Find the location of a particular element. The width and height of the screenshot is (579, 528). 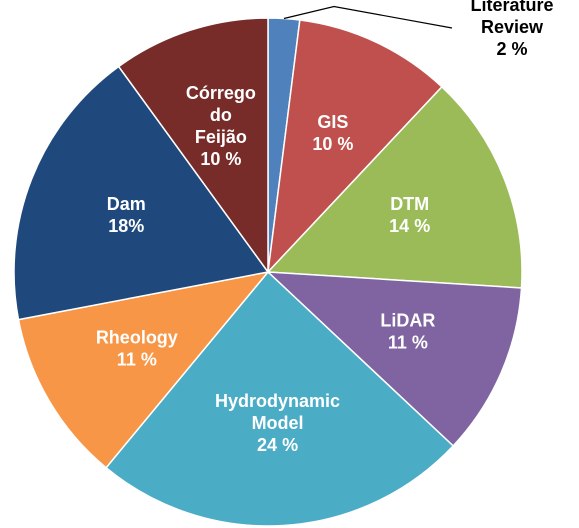

category-label: LiDAR is located at coordinates (407, 320).